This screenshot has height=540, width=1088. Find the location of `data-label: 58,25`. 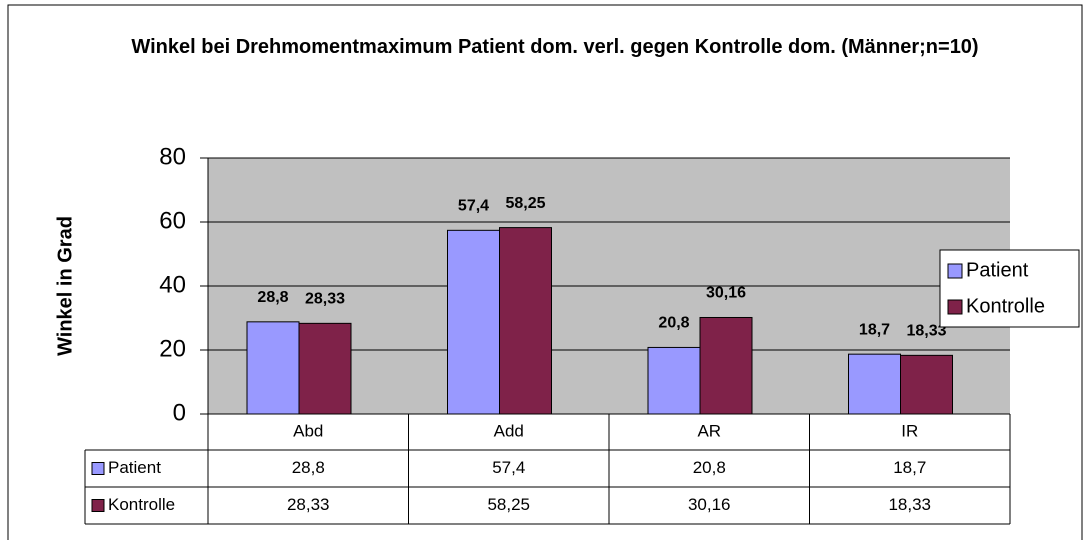

data-label: 58,25 is located at coordinates (525, 203).